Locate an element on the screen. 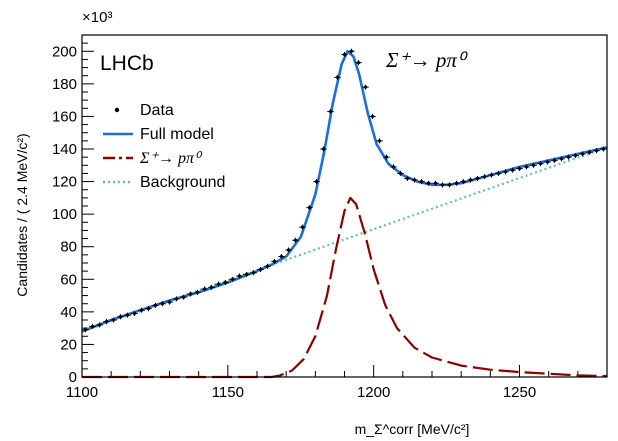 This screenshot has height=441, width=618. y-axis: 0 20 40 60 80 100 120 140 160 180 200 is located at coordinates (73, 210).